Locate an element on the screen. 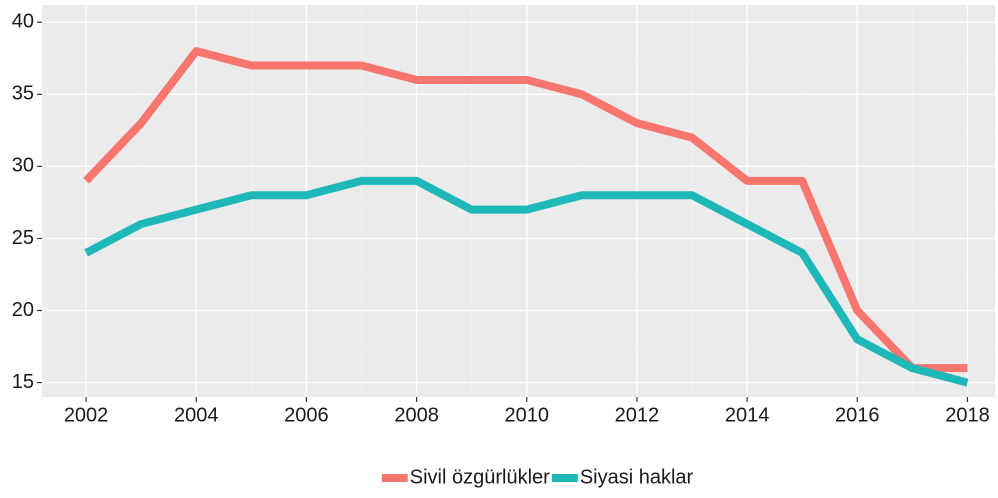  x-tick-label: 2002 is located at coordinates (86, 415).